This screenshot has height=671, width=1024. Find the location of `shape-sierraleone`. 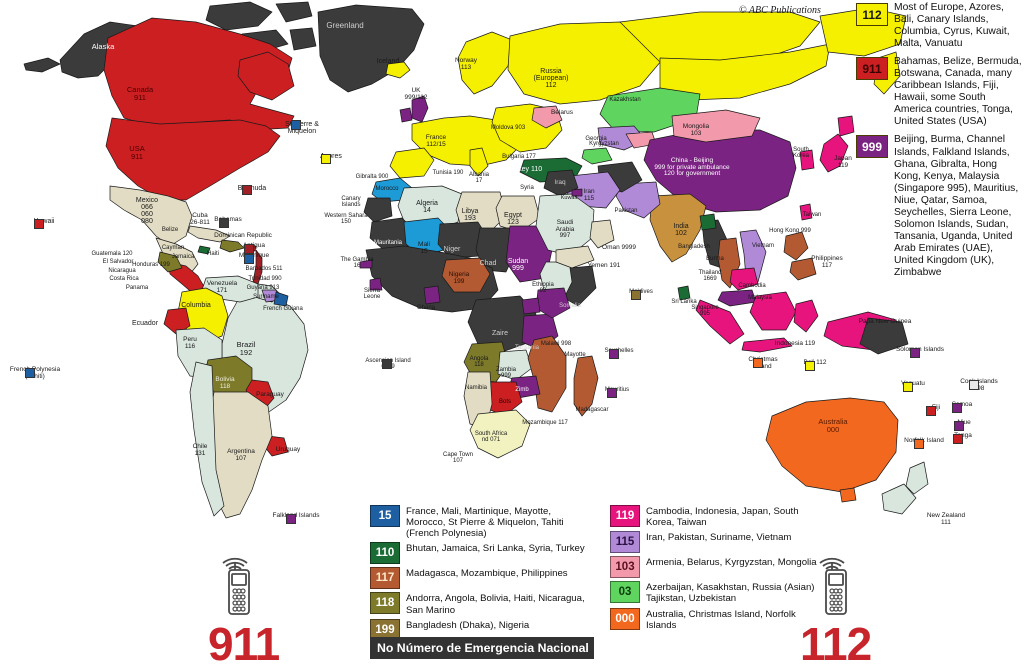

shape-sierraleone is located at coordinates (376, 284).